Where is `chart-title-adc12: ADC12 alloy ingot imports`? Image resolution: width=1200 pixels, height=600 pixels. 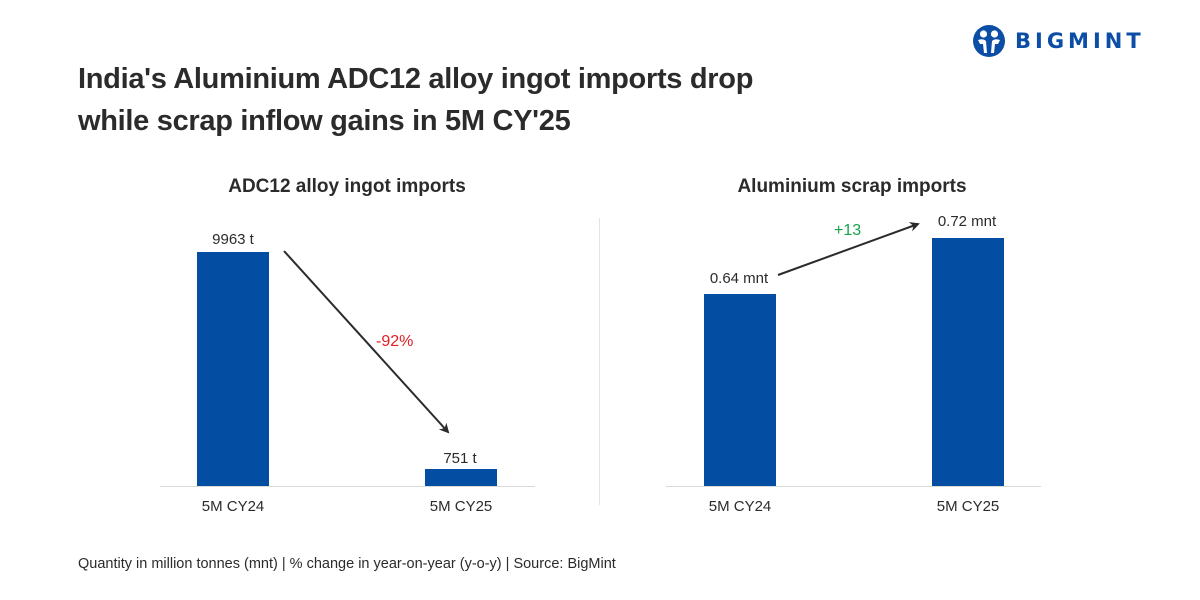
chart-title-adc12: ADC12 alloy ingot imports is located at coordinates (347, 186).